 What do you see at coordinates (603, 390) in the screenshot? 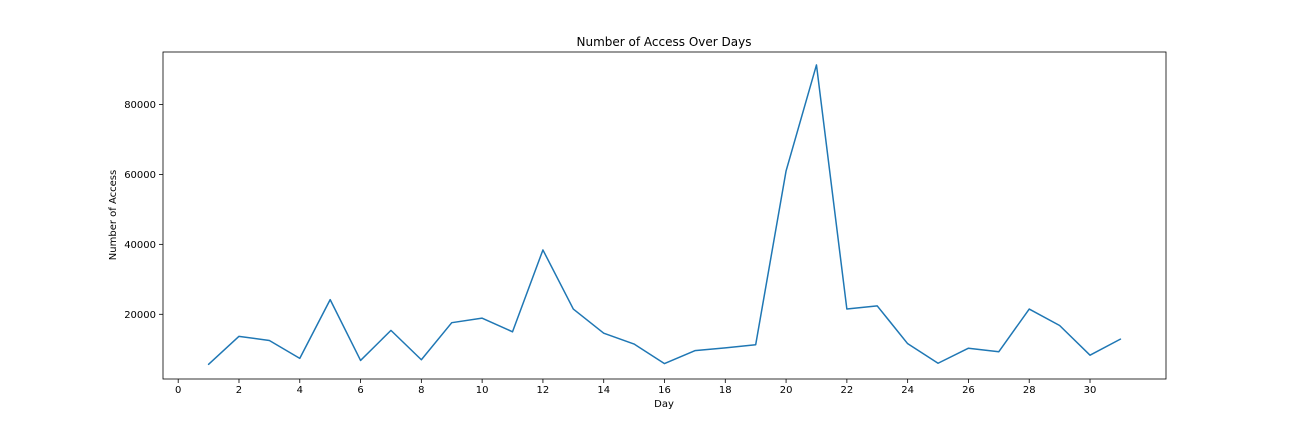
I see `x-tick-label: 14` at bounding box center [603, 390].